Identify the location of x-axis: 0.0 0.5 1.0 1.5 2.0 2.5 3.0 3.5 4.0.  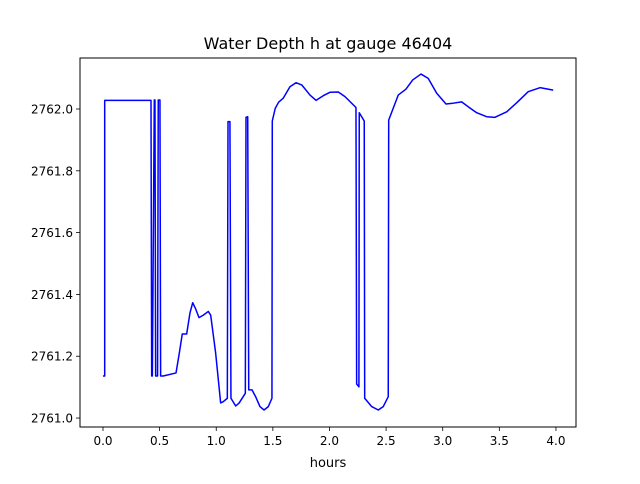
(329, 437).